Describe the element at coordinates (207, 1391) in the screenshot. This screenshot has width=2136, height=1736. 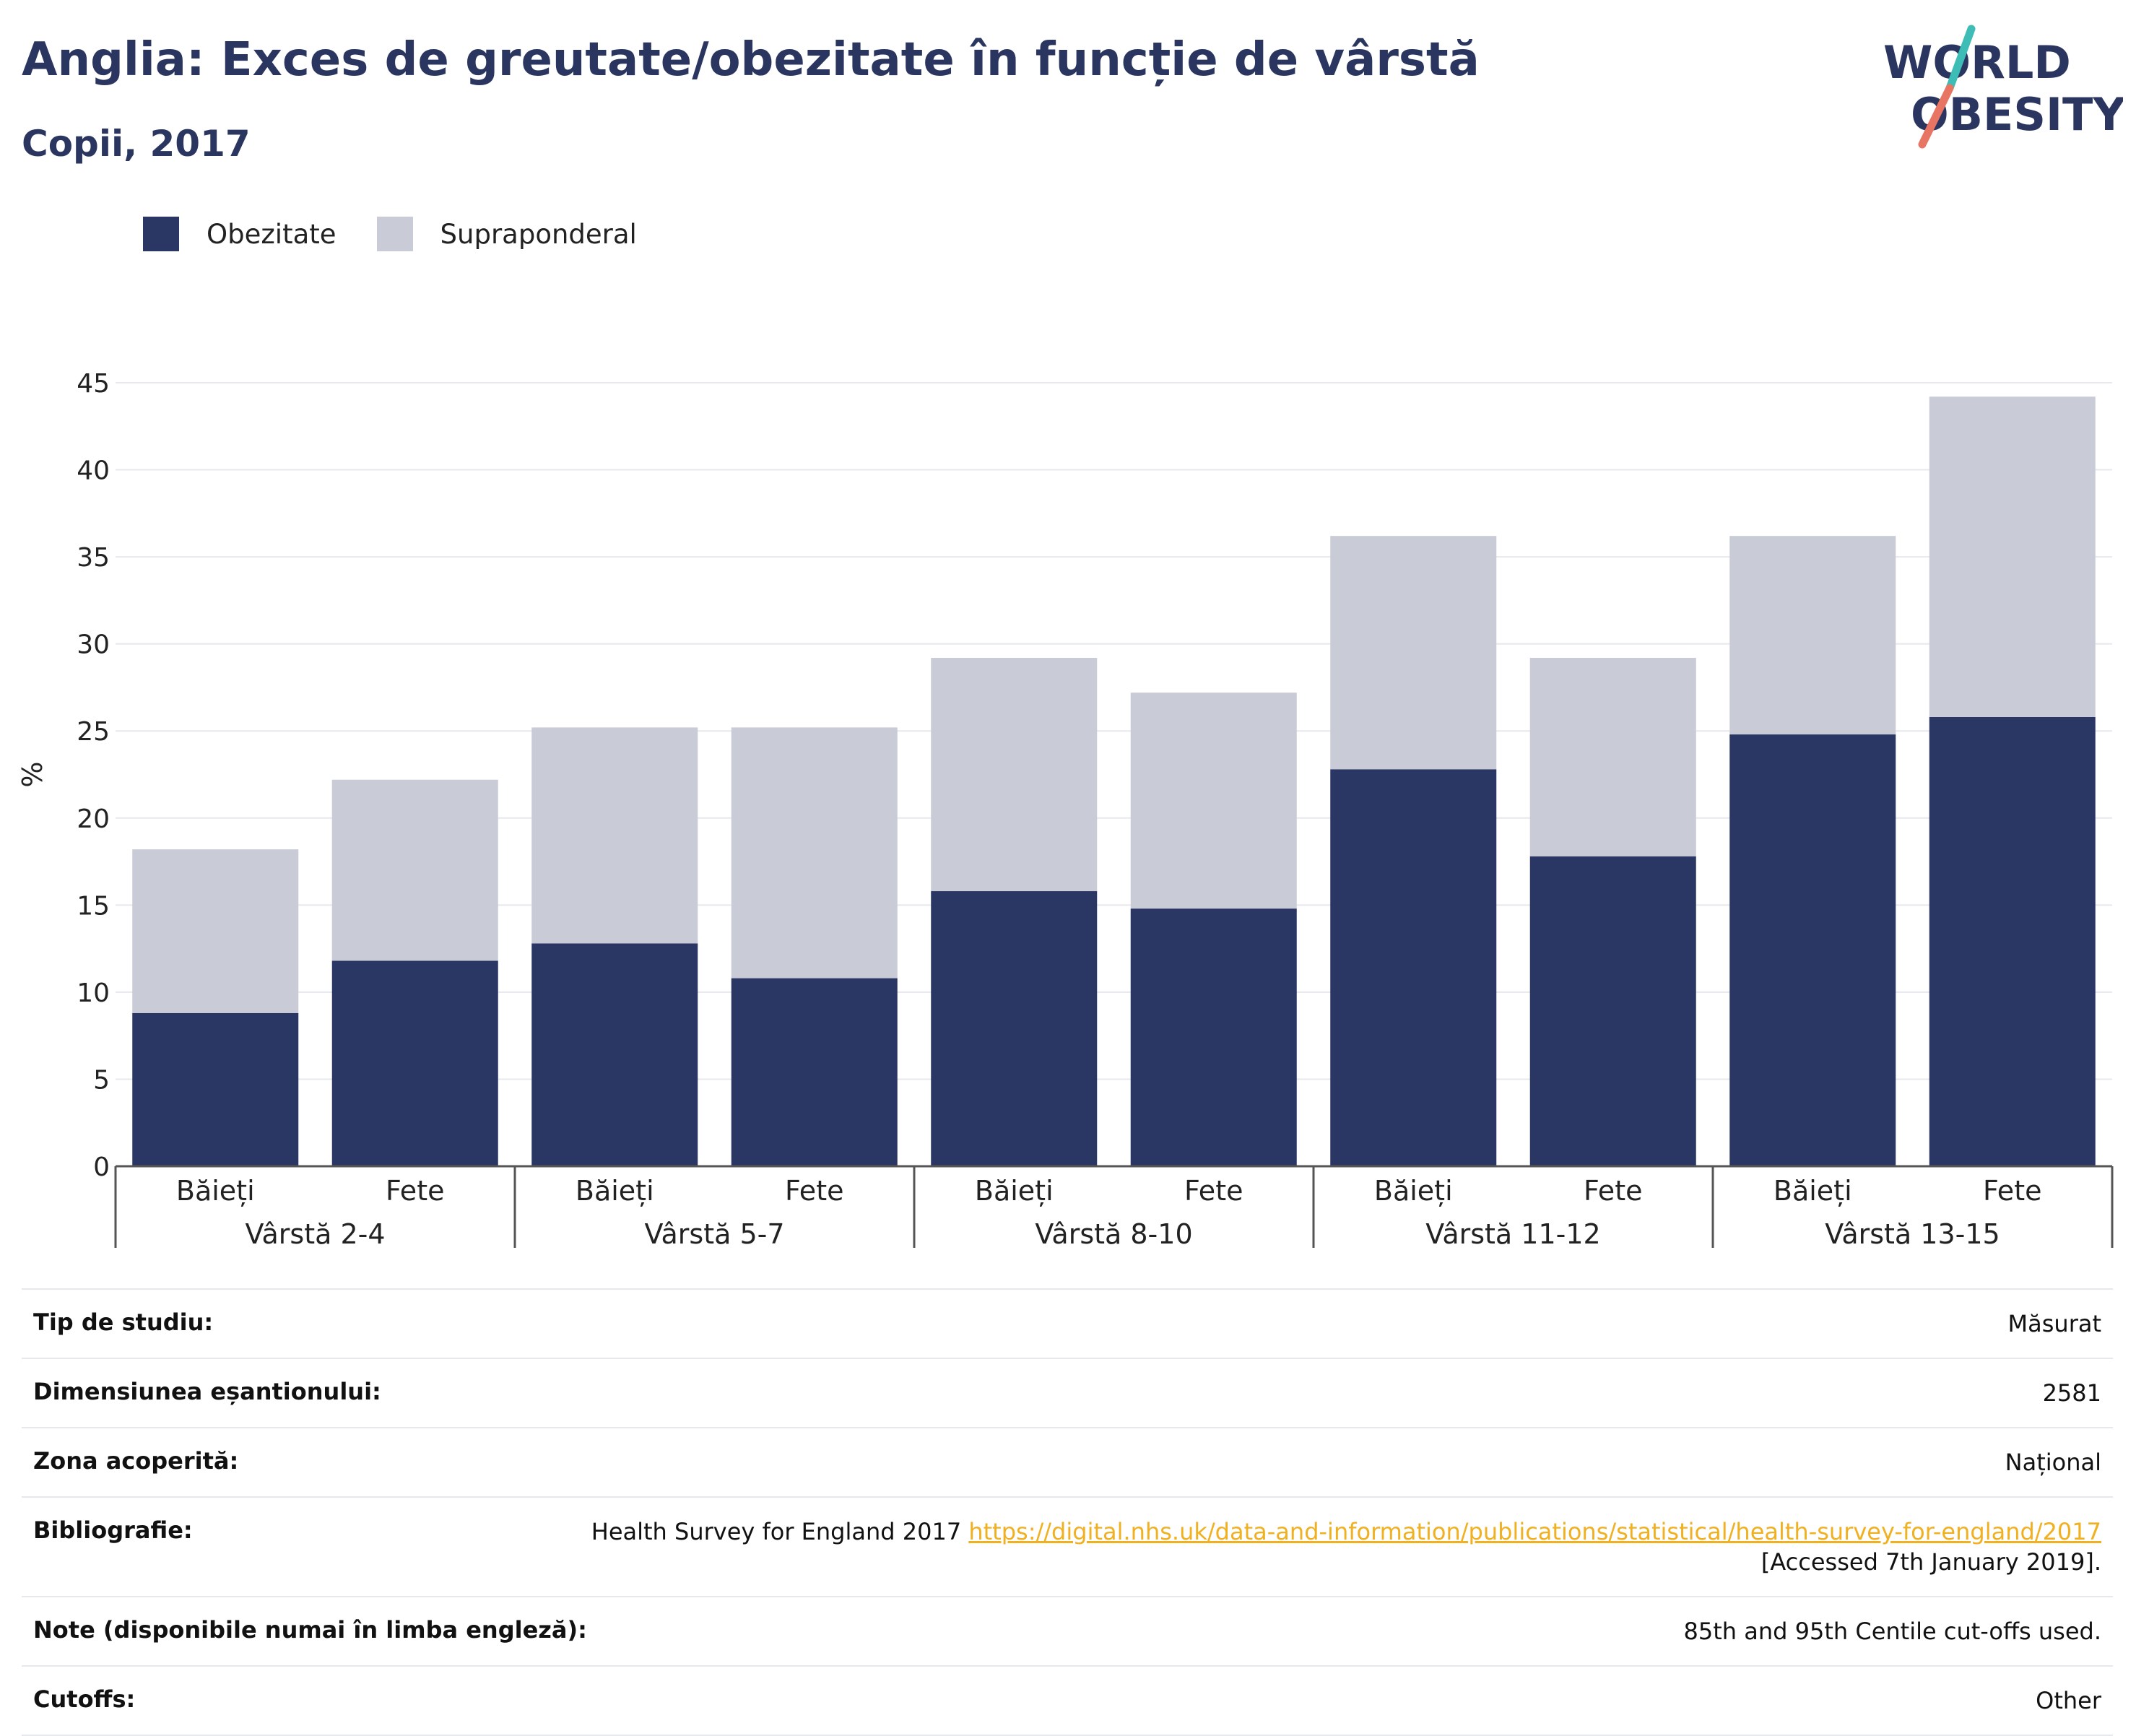
I see `info-label: Dimensiunea eșantionului:` at that location.